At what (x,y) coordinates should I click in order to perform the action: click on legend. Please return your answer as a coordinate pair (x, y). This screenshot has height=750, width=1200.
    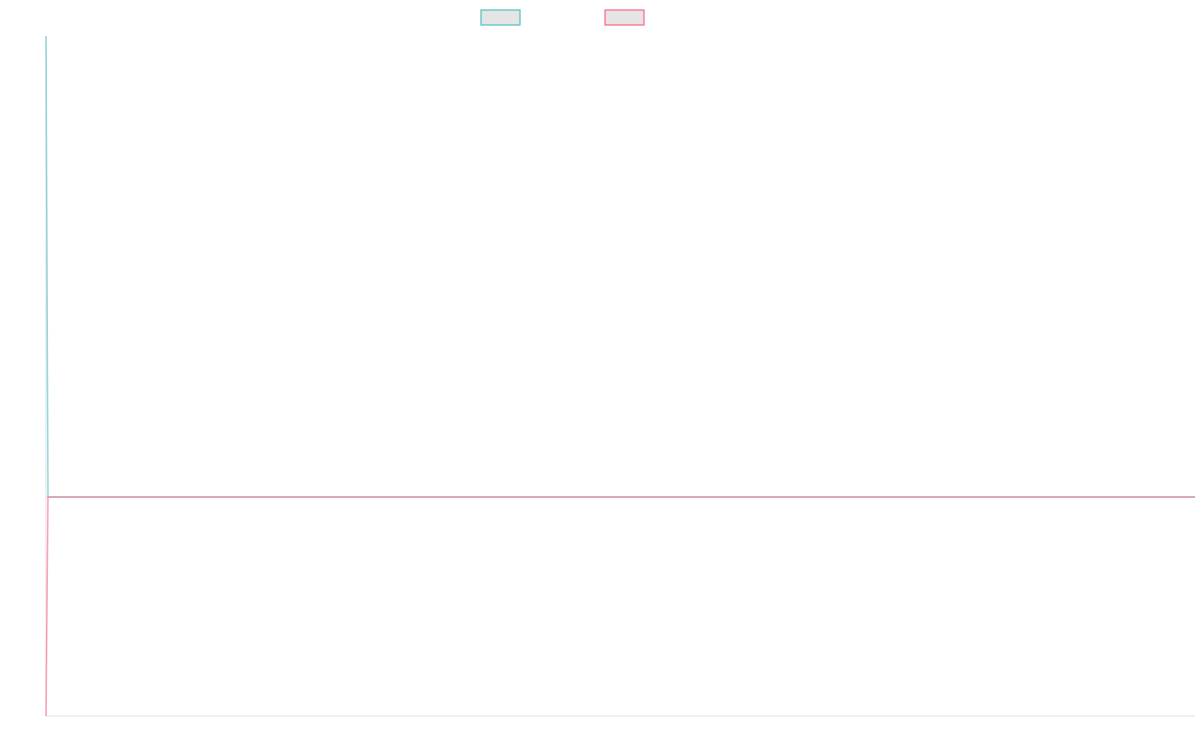
    Looking at the image, I should click on (562, 17).